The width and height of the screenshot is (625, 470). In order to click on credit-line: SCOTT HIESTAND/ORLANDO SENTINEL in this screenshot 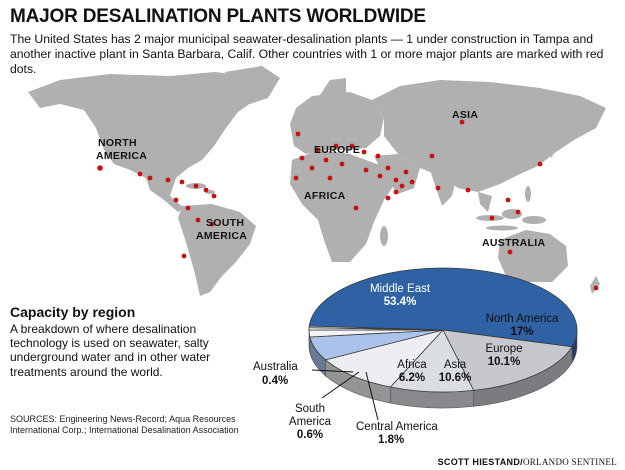, I will do `click(527, 462)`.